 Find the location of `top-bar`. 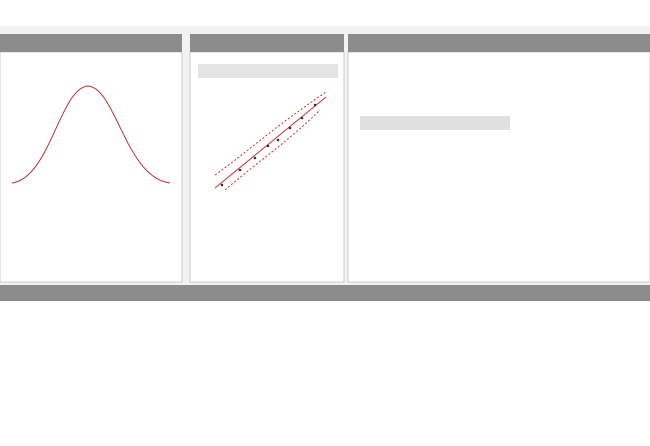

top-bar is located at coordinates (325, 13).